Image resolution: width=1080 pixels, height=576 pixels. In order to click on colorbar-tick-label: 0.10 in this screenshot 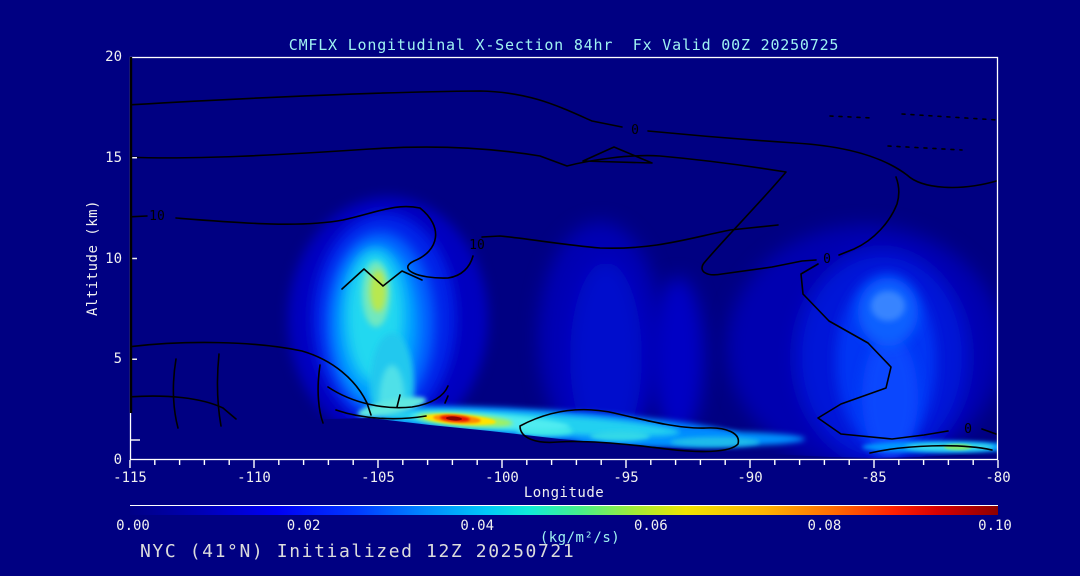, I will do `click(995, 526)`.